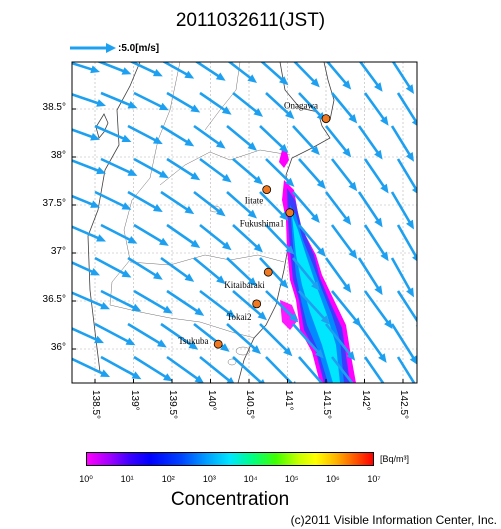 Image resolution: width=501 pixels, height=529 pixels. What do you see at coordinates (249, 405) in the screenshot?
I see `longitude-label: 140.5°` at bounding box center [249, 405].